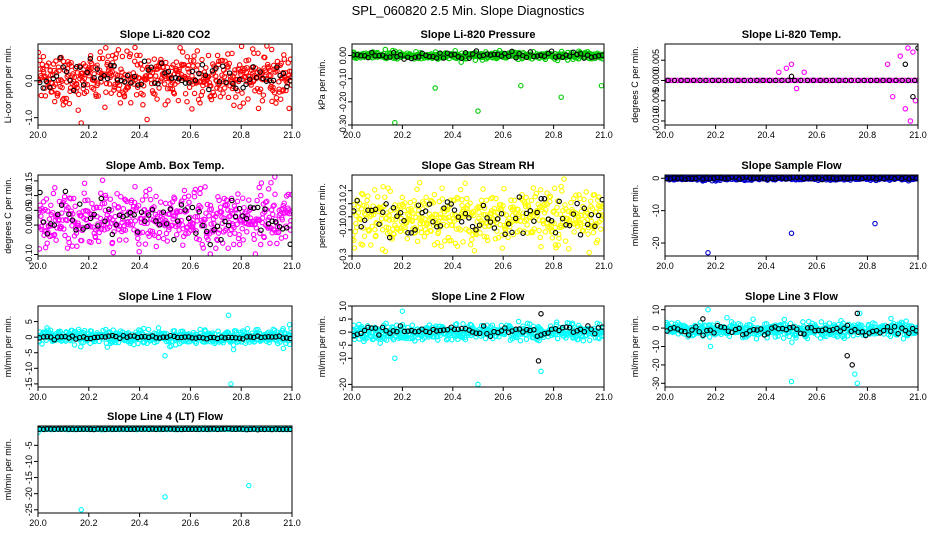 Image resolution: width=936 pixels, height=540 pixels. What do you see at coordinates (343, 358) in the screenshot?
I see `y-tick-label: -10` at bounding box center [343, 358].